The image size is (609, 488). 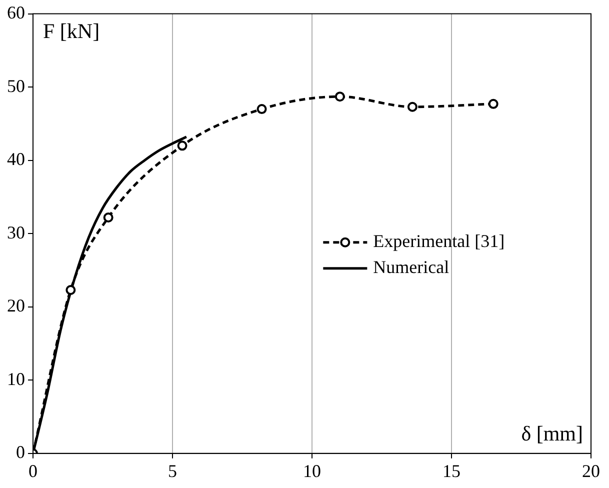 I want to click on x-tick-label: 0, so click(x=33, y=470).